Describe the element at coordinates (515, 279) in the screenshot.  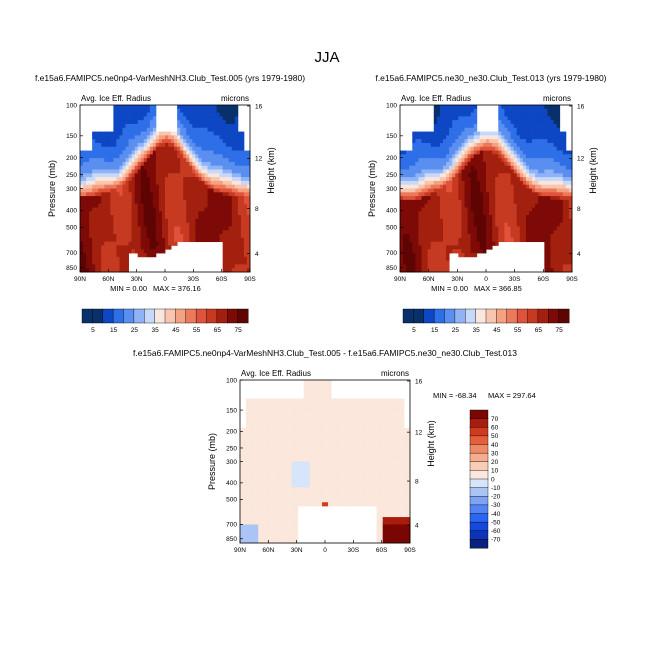
I see `x-tick-label: 30S` at that location.